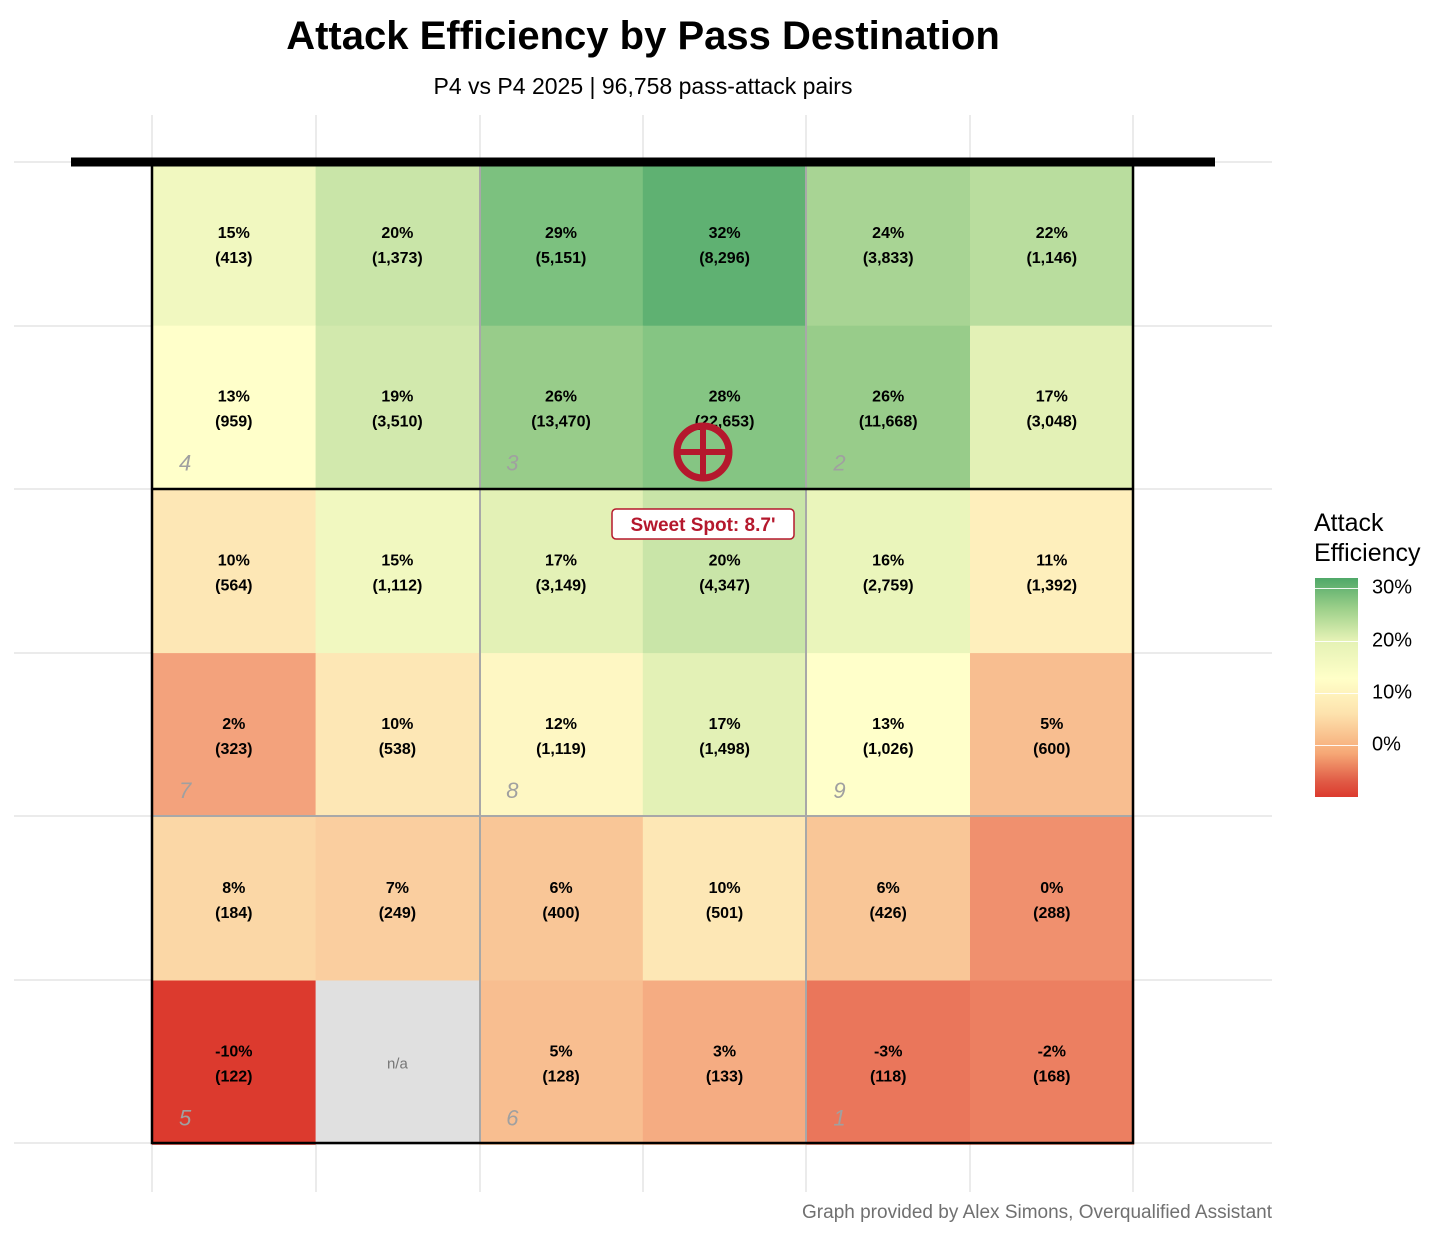 Image resolution: width=1456 pixels, height=1249 pixels. What do you see at coordinates (397, 913) in the screenshot?
I see `cell-count-label: (249)` at bounding box center [397, 913].